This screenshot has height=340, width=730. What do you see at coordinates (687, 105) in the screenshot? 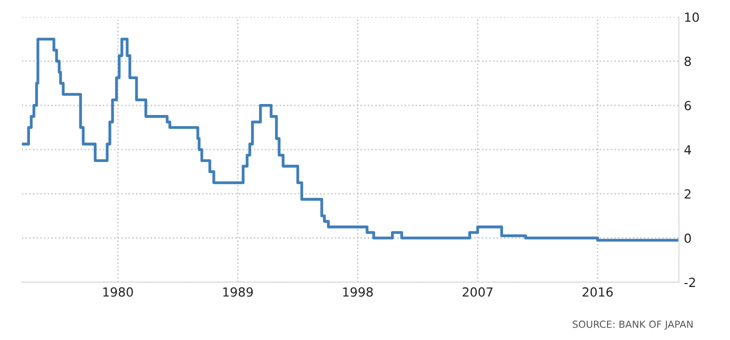
I see `y-tick-label: 6` at bounding box center [687, 105].